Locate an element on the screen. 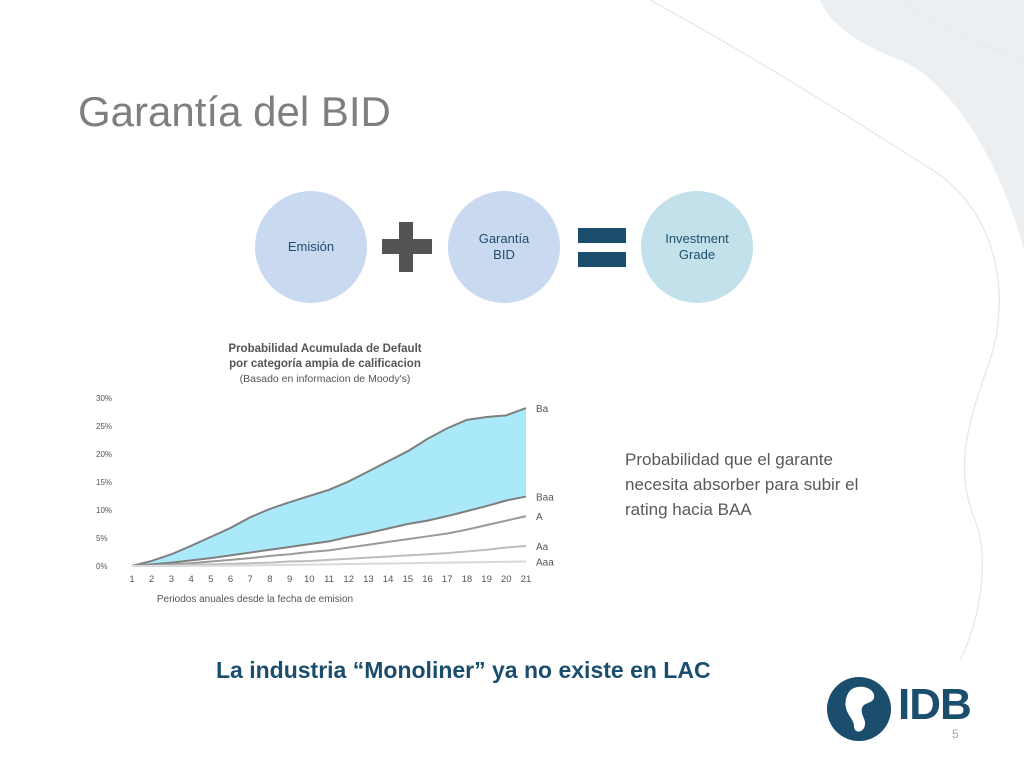 The width and height of the screenshot is (1024, 768). x-tick-label: 21 is located at coordinates (526, 579).